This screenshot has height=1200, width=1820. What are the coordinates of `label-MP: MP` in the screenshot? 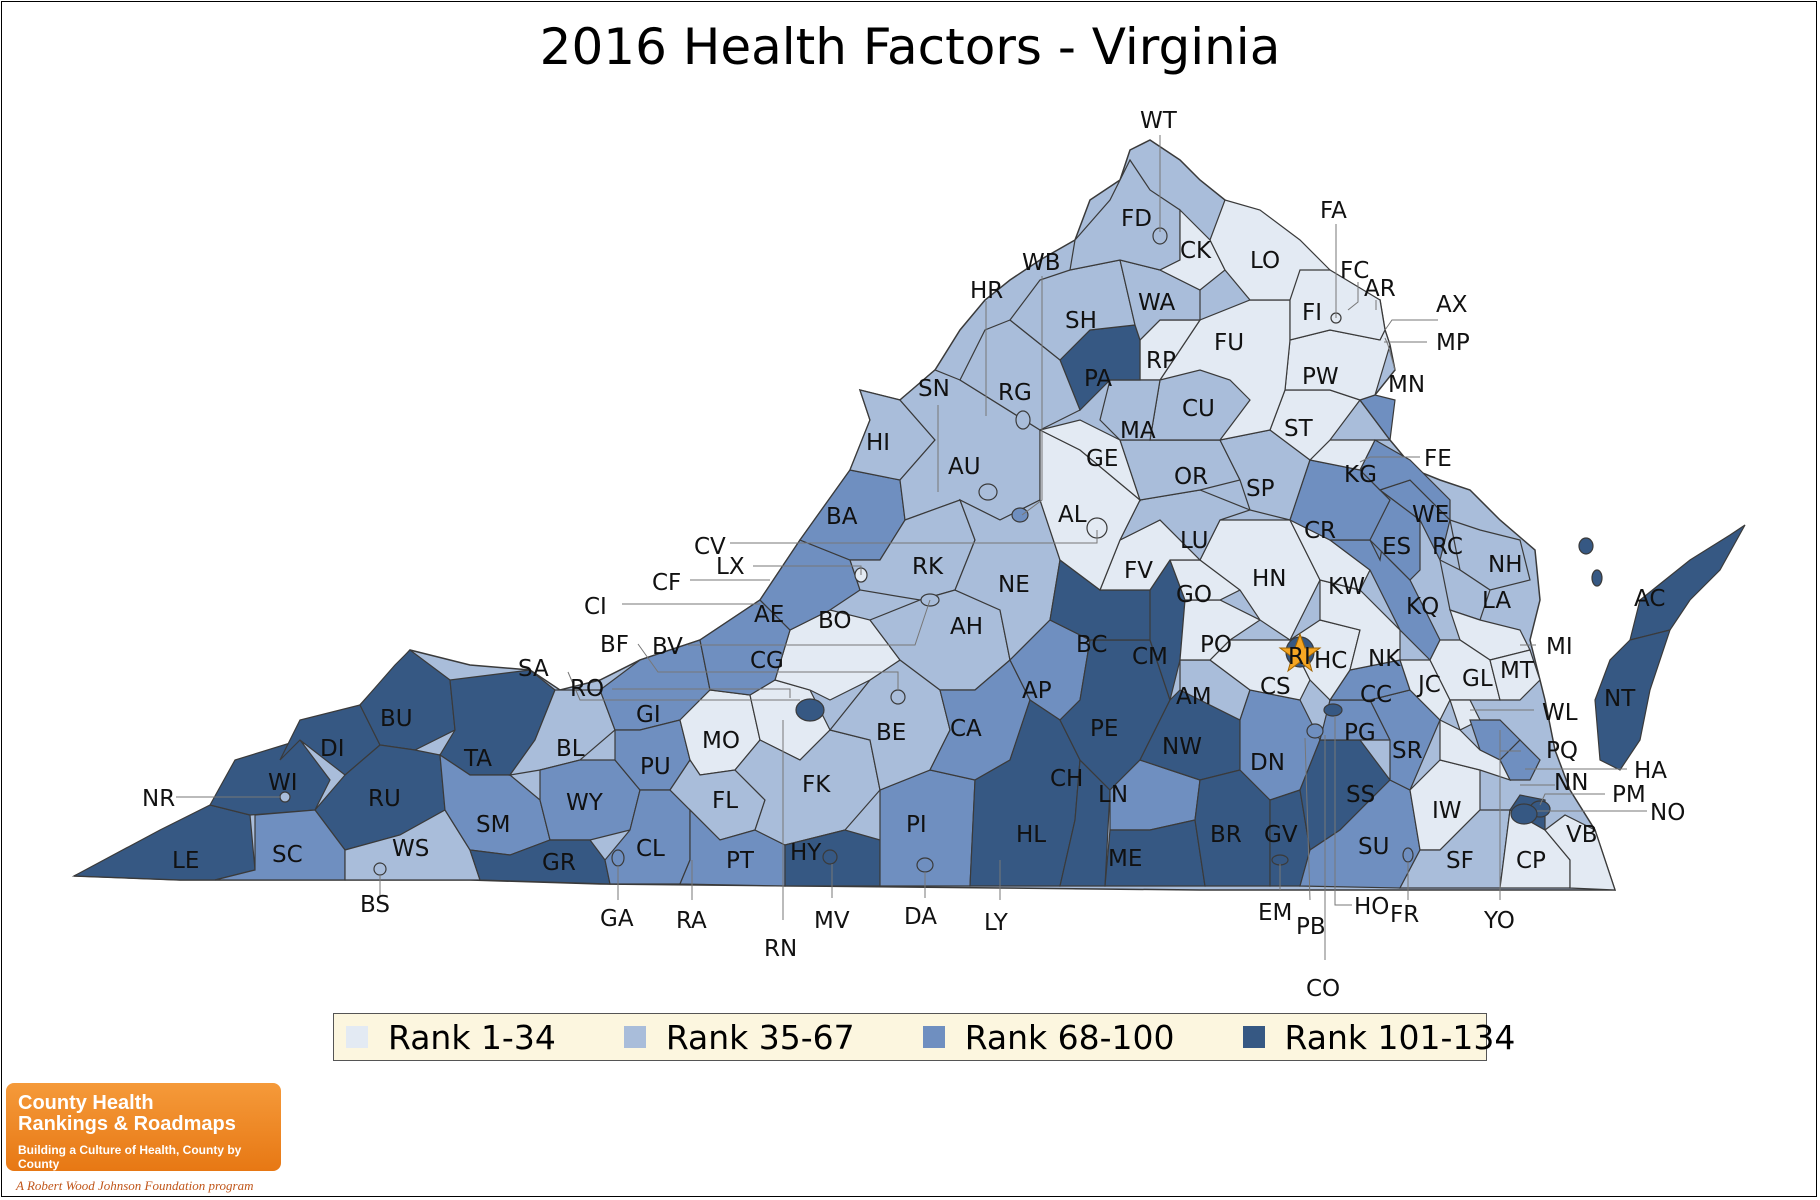 It's located at (1453, 343).